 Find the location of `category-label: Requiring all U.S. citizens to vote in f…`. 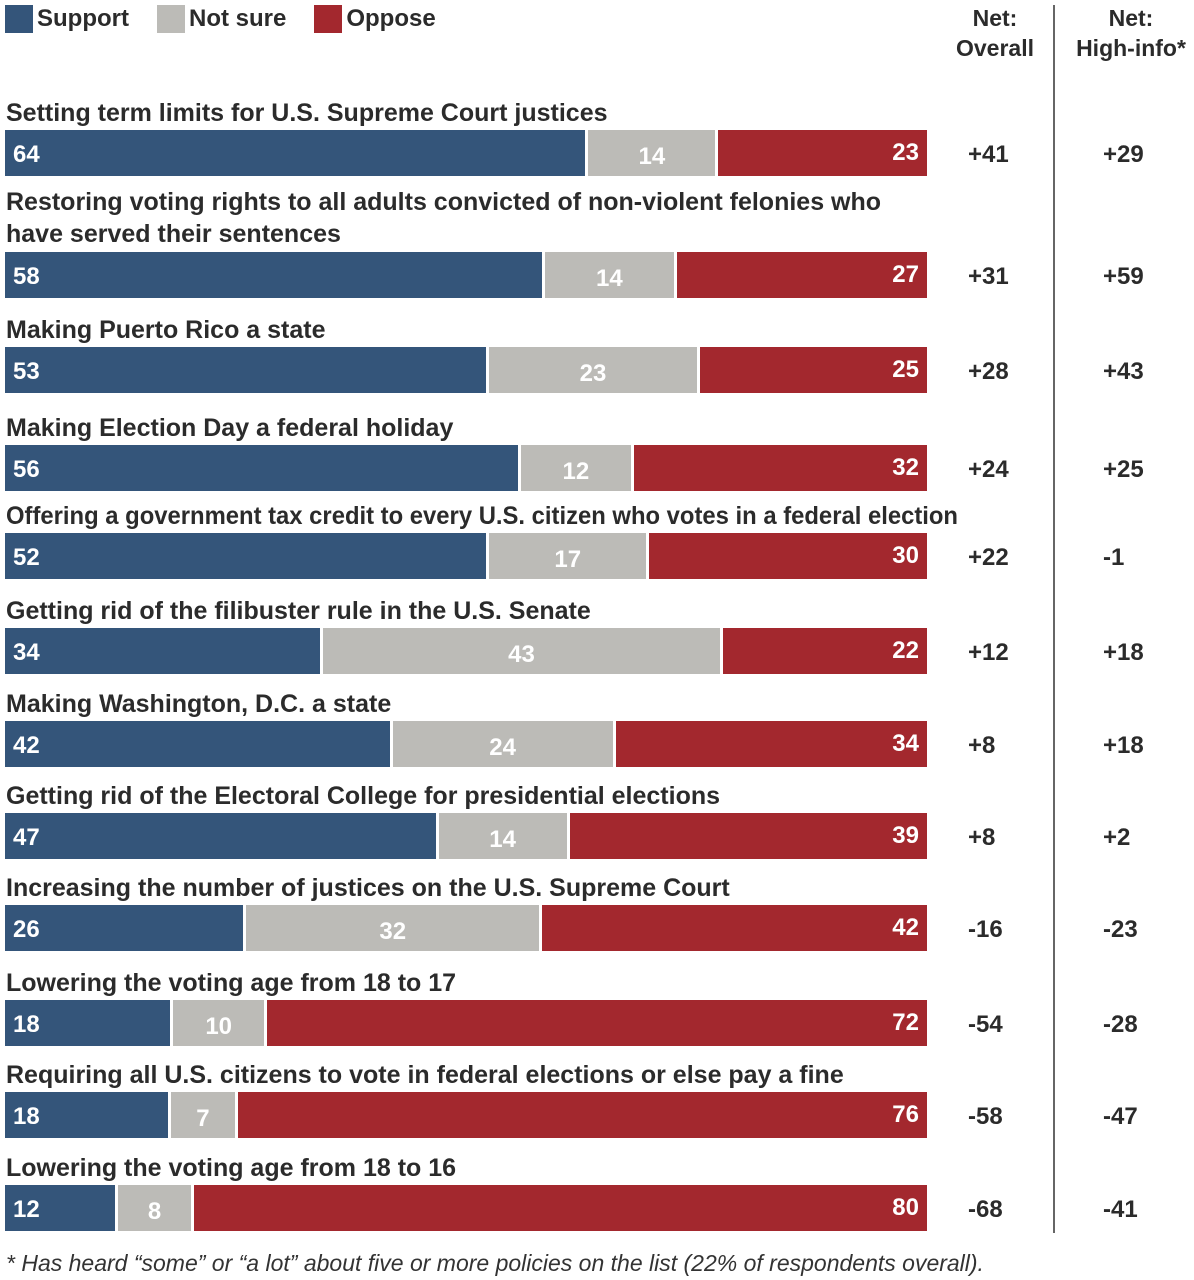

category-label: Requiring all U.S. citizens to vote in f… is located at coordinates (425, 1075).